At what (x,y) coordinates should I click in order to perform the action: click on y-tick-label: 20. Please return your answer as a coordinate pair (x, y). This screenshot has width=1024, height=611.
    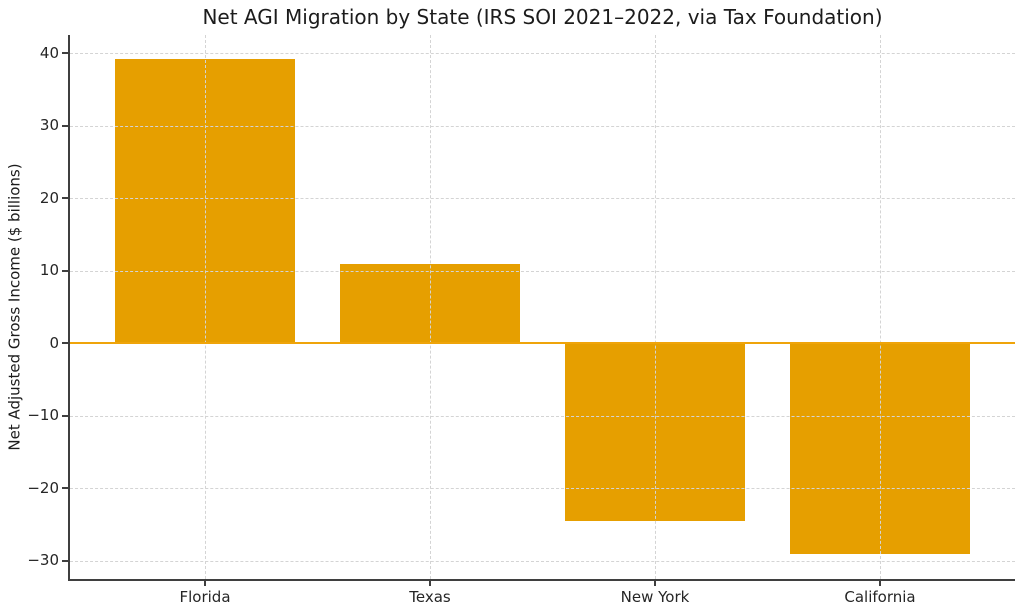
    Looking at the image, I should click on (49, 197).